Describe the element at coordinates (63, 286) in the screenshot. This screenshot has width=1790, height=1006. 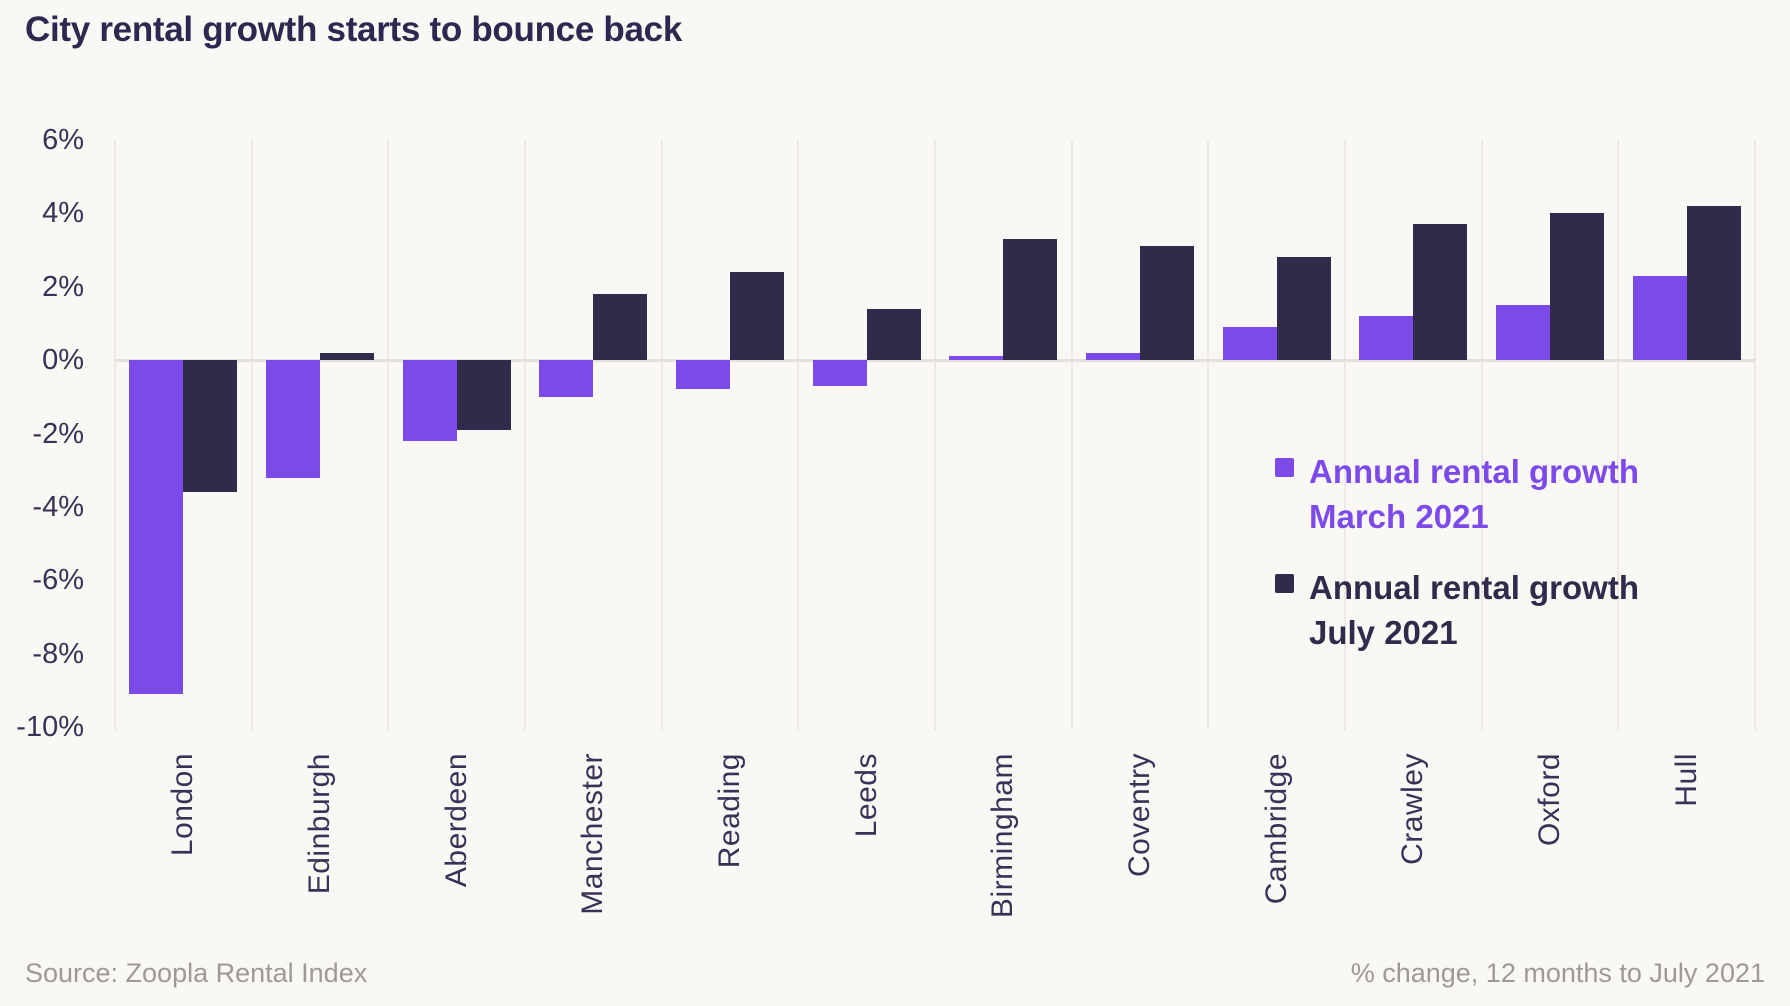
I see `y-axis-tick-label: 2%` at that location.